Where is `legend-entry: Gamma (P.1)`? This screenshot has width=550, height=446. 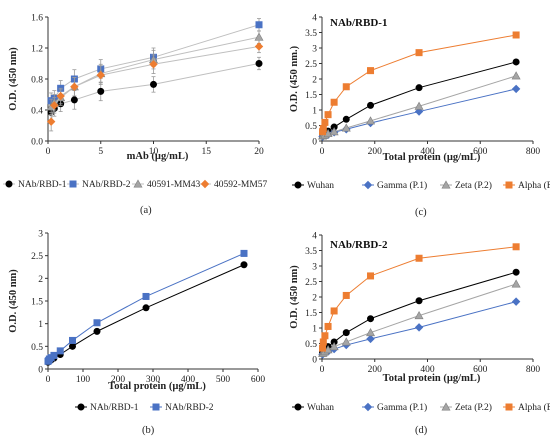
legend-entry: Gamma (P.1) is located at coordinates (402, 407).